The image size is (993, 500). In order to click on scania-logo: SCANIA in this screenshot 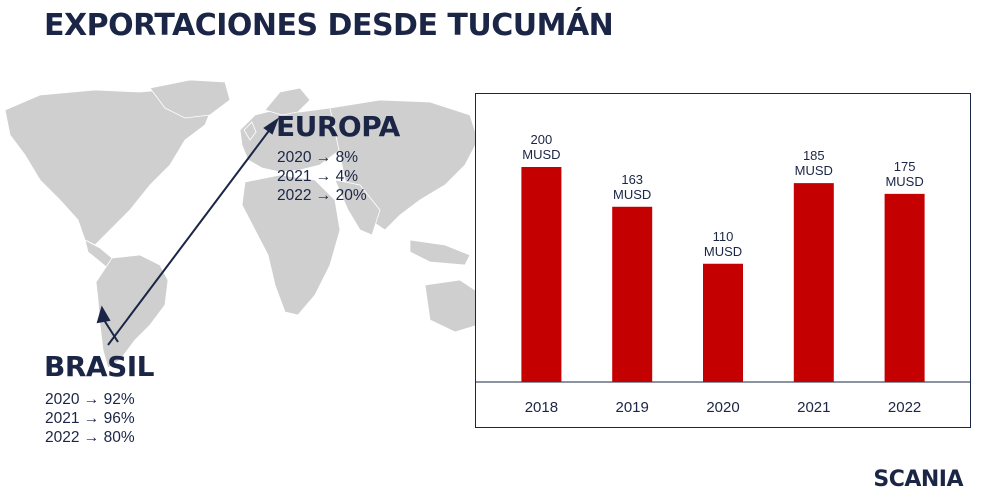, I will do `click(918, 479)`.